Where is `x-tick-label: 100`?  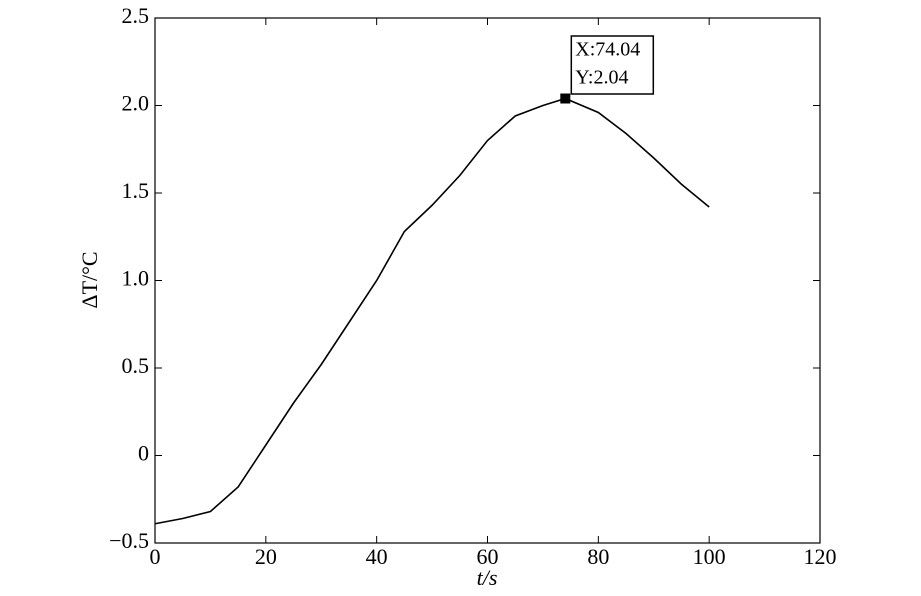
x-tick-label: 100 is located at coordinates (709, 556).